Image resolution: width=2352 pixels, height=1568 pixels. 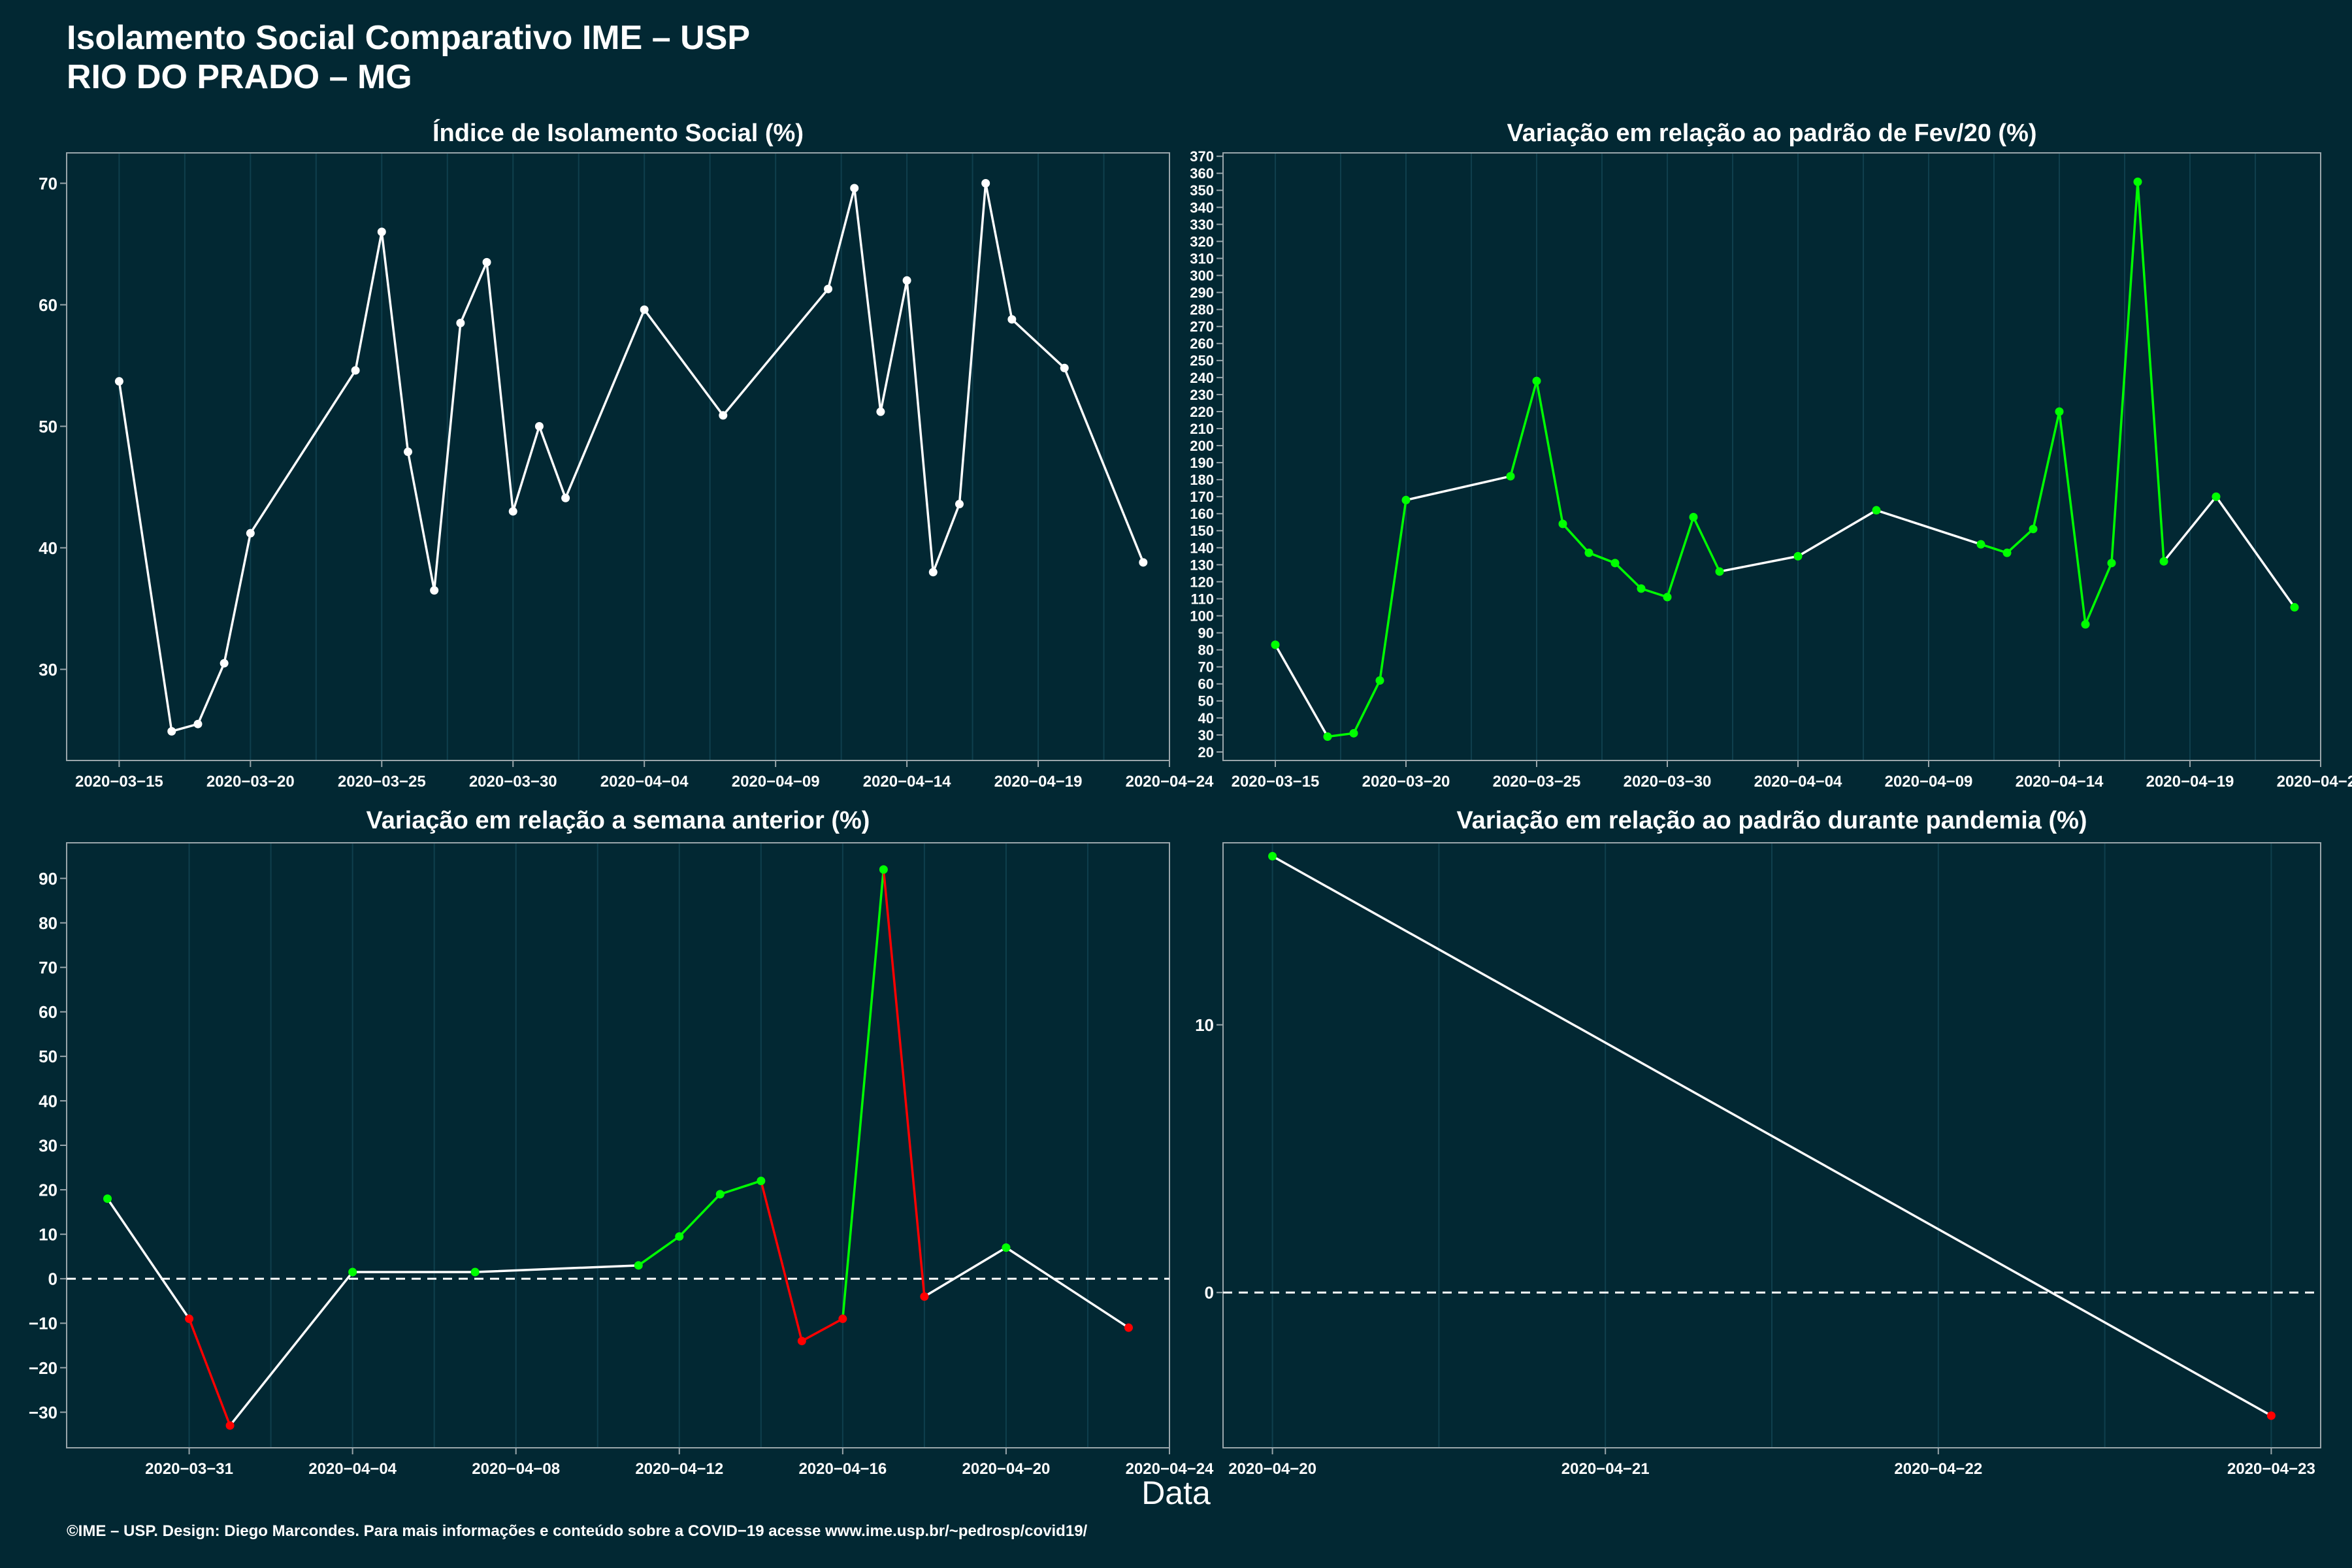 What do you see at coordinates (1202, 173) in the screenshot?
I see `y-tick-label: 360` at bounding box center [1202, 173].